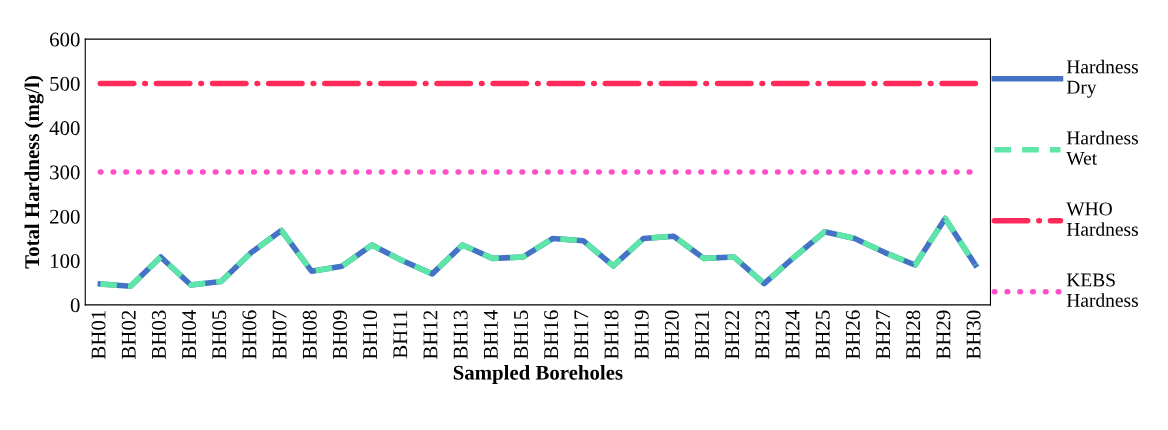 The width and height of the screenshot is (1168, 430). What do you see at coordinates (98, 334) in the screenshot?
I see `x-tick-label: BH01` at bounding box center [98, 334].